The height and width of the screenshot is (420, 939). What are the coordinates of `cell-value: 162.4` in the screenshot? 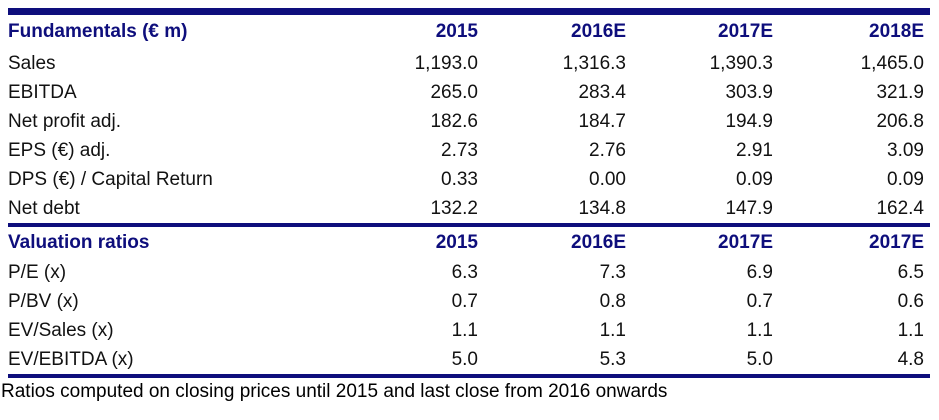 It's located at (900, 208).